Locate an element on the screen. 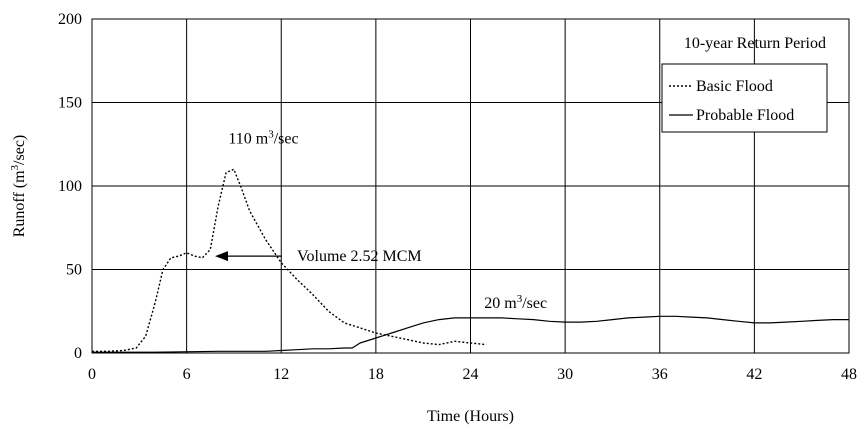 The image size is (862, 433). x-axis-label: Time (Hours) is located at coordinates (470, 416).